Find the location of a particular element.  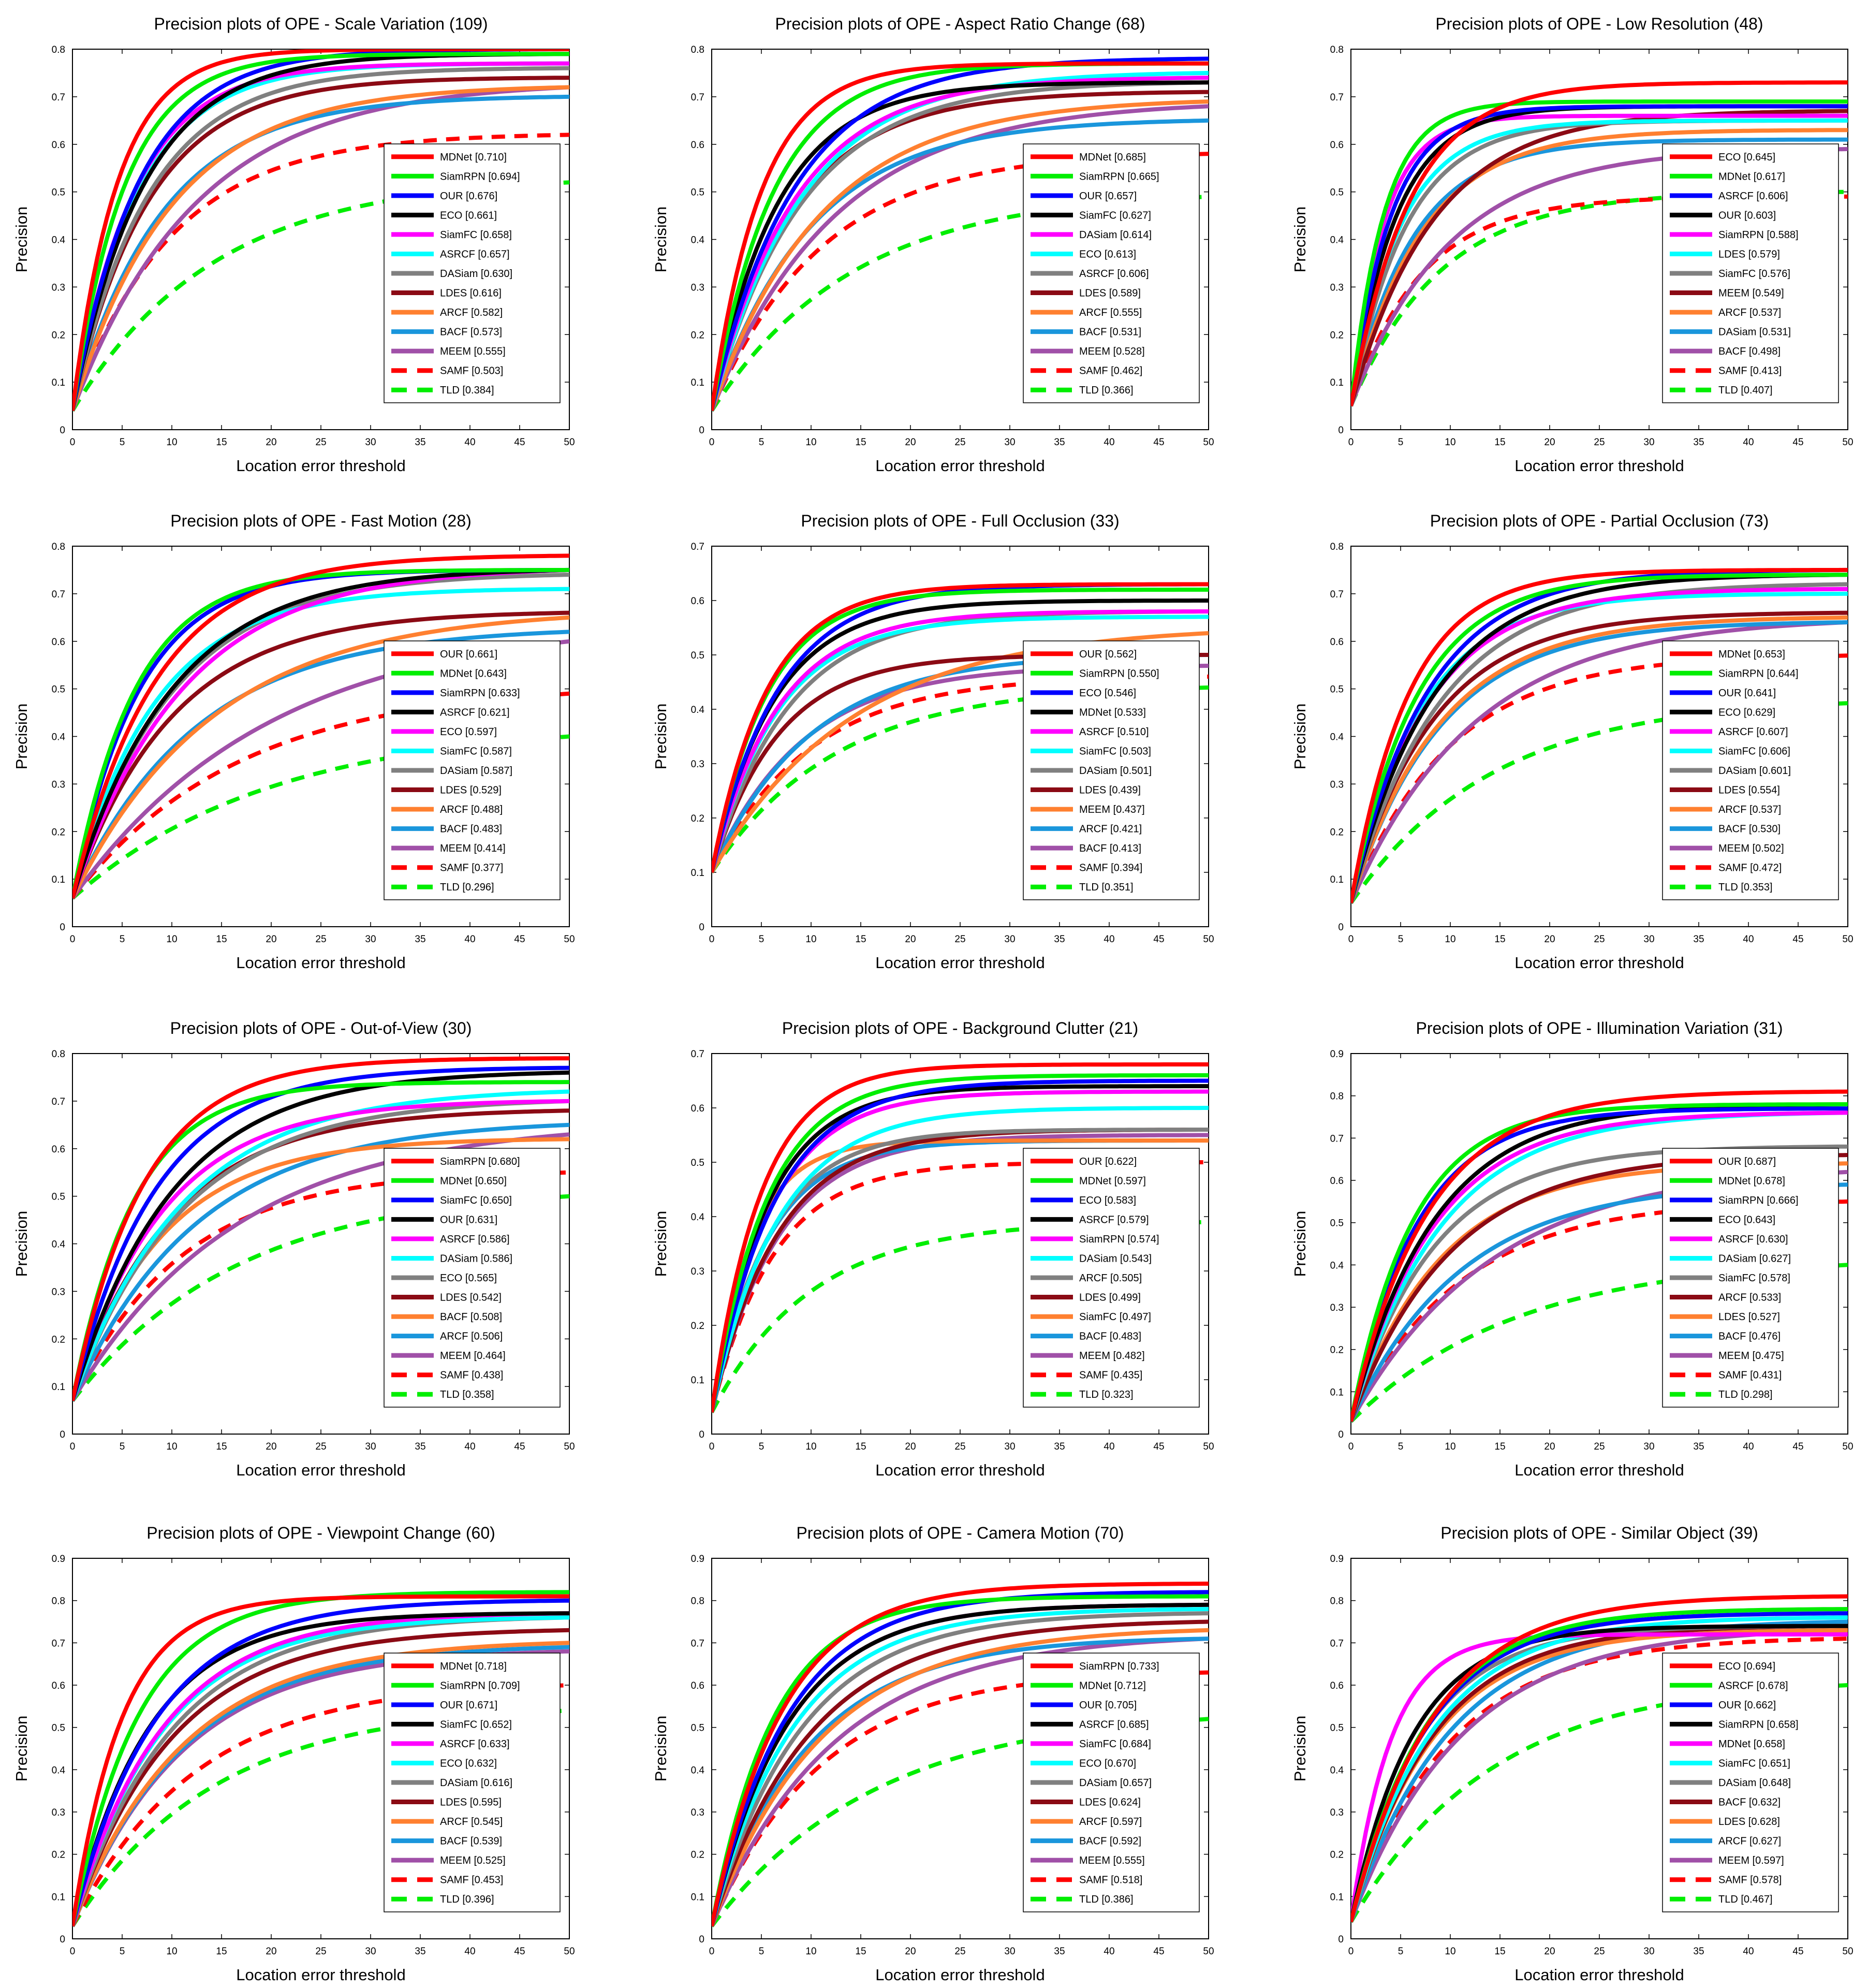

legend-entry: LDES [0.595] is located at coordinates (471, 1802).